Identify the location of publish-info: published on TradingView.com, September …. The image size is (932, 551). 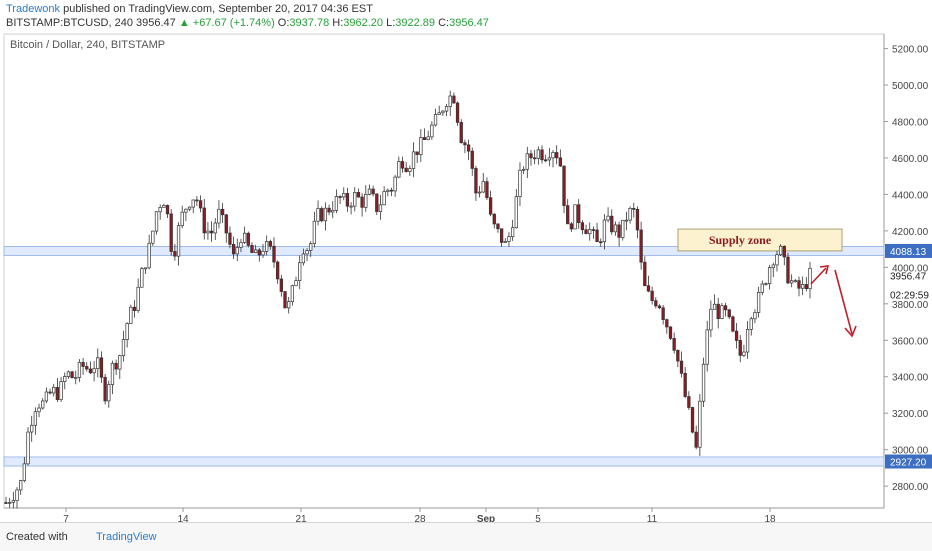
(218, 9).